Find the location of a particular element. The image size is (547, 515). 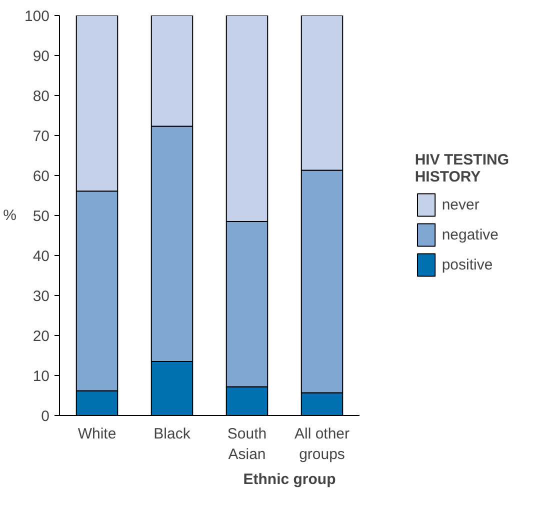

y-tick-label: 20 is located at coordinates (41, 336).